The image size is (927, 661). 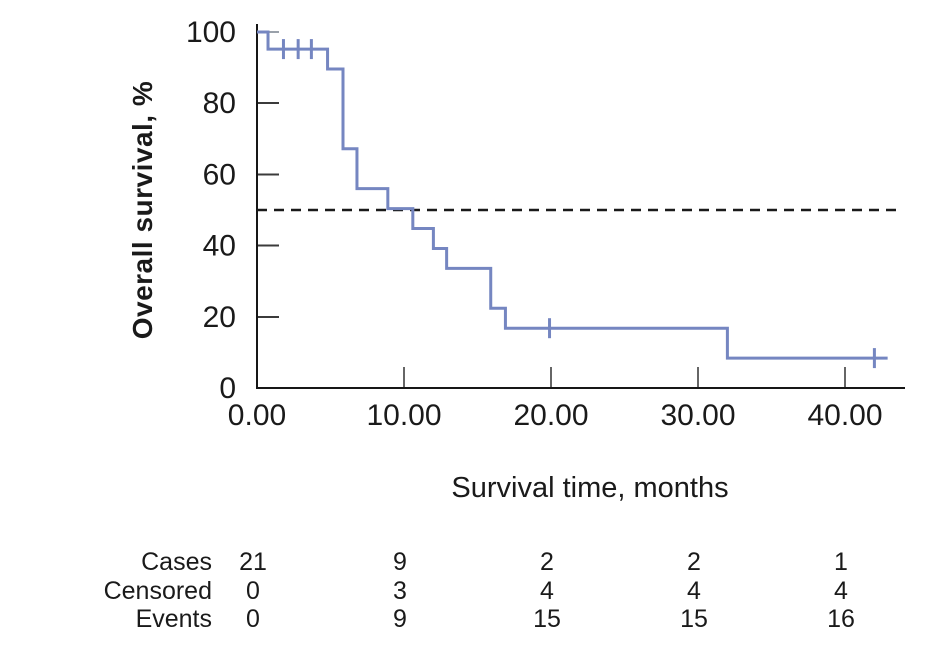 What do you see at coordinates (547, 562) in the screenshot?
I see `risk-cell-cases-t20: 2` at bounding box center [547, 562].